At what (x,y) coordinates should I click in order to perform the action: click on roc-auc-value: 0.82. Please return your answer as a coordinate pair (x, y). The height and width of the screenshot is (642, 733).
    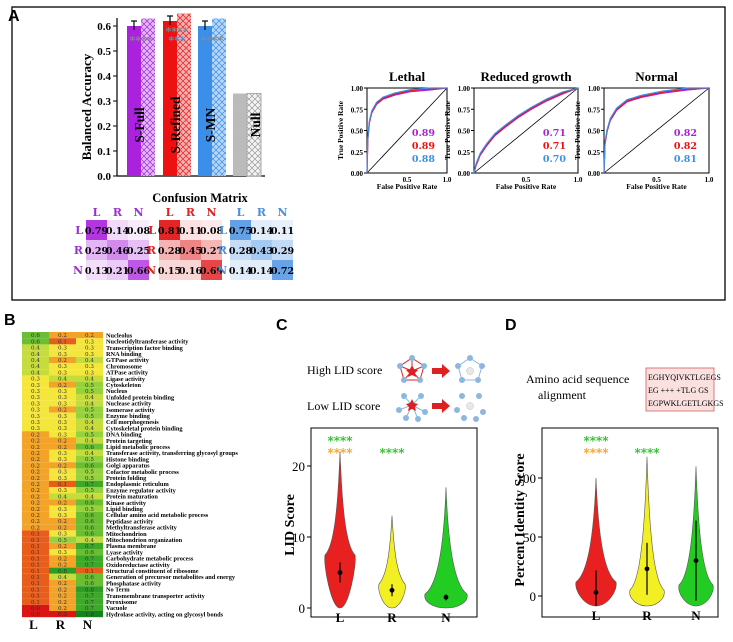
    Looking at the image, I should click on (685, 146).